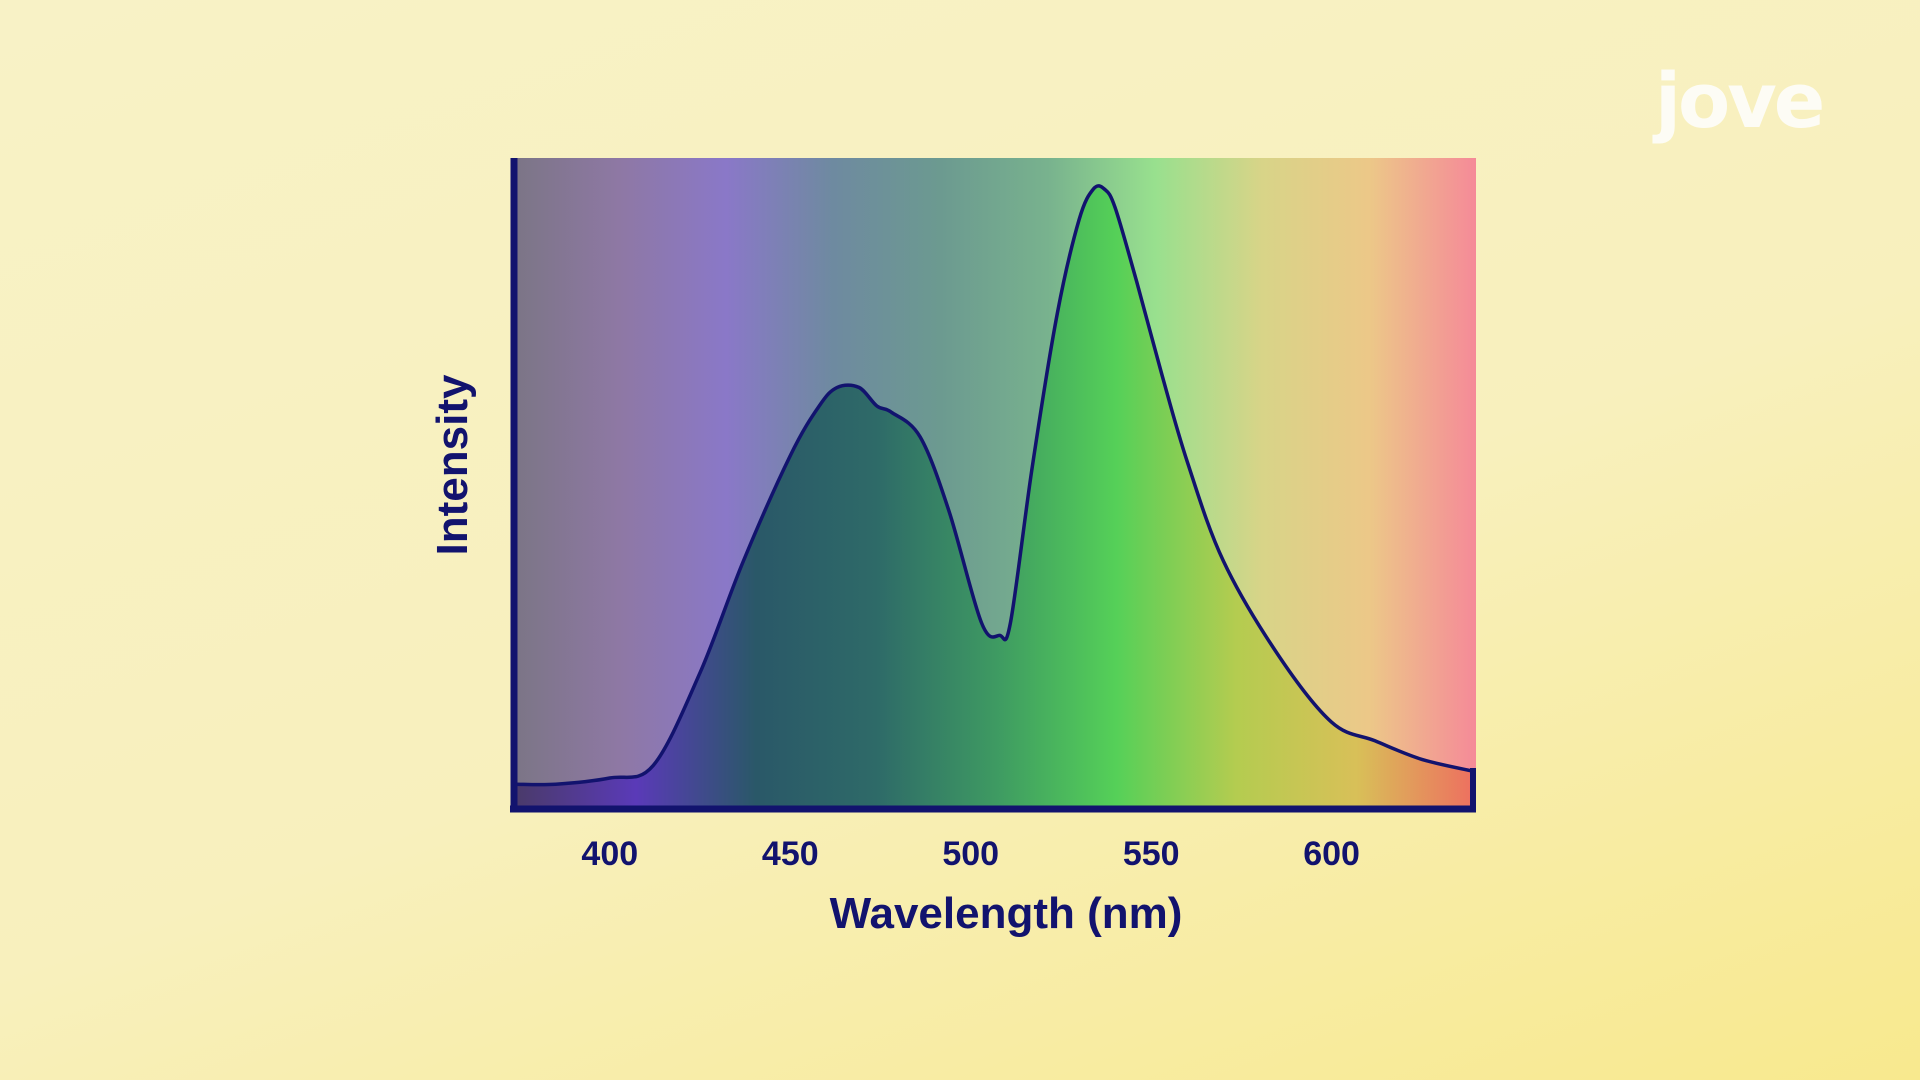  I want to click on jove-logo: jove, so click(1740, 100).